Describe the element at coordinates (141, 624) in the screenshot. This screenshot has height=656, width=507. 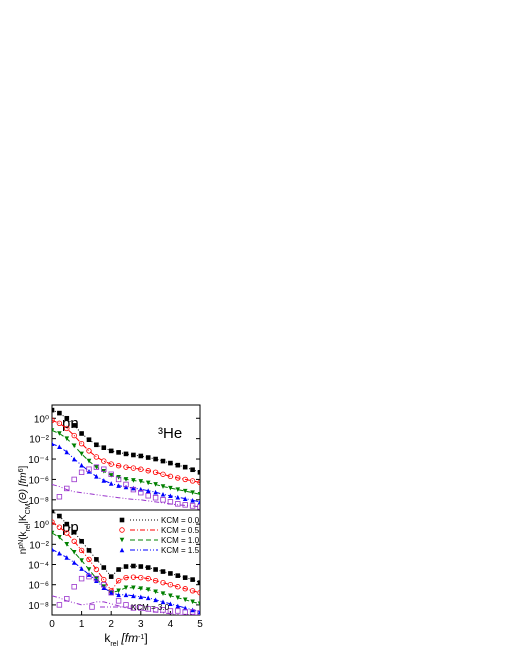
I see `x-tick-label: 3` at that location.